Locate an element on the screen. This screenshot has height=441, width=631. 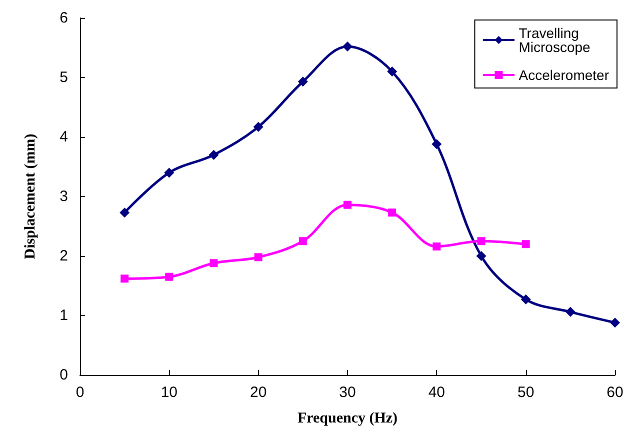
x-tick-label: 60 is located at coordinates (615, 392).